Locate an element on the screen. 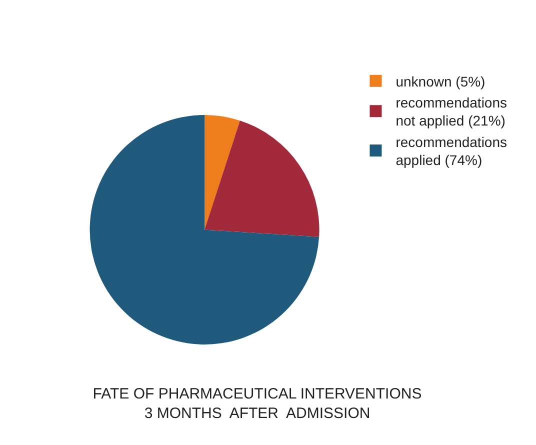  legend-label: recommendations not applied (21%) is located at coordinates (451, 111).